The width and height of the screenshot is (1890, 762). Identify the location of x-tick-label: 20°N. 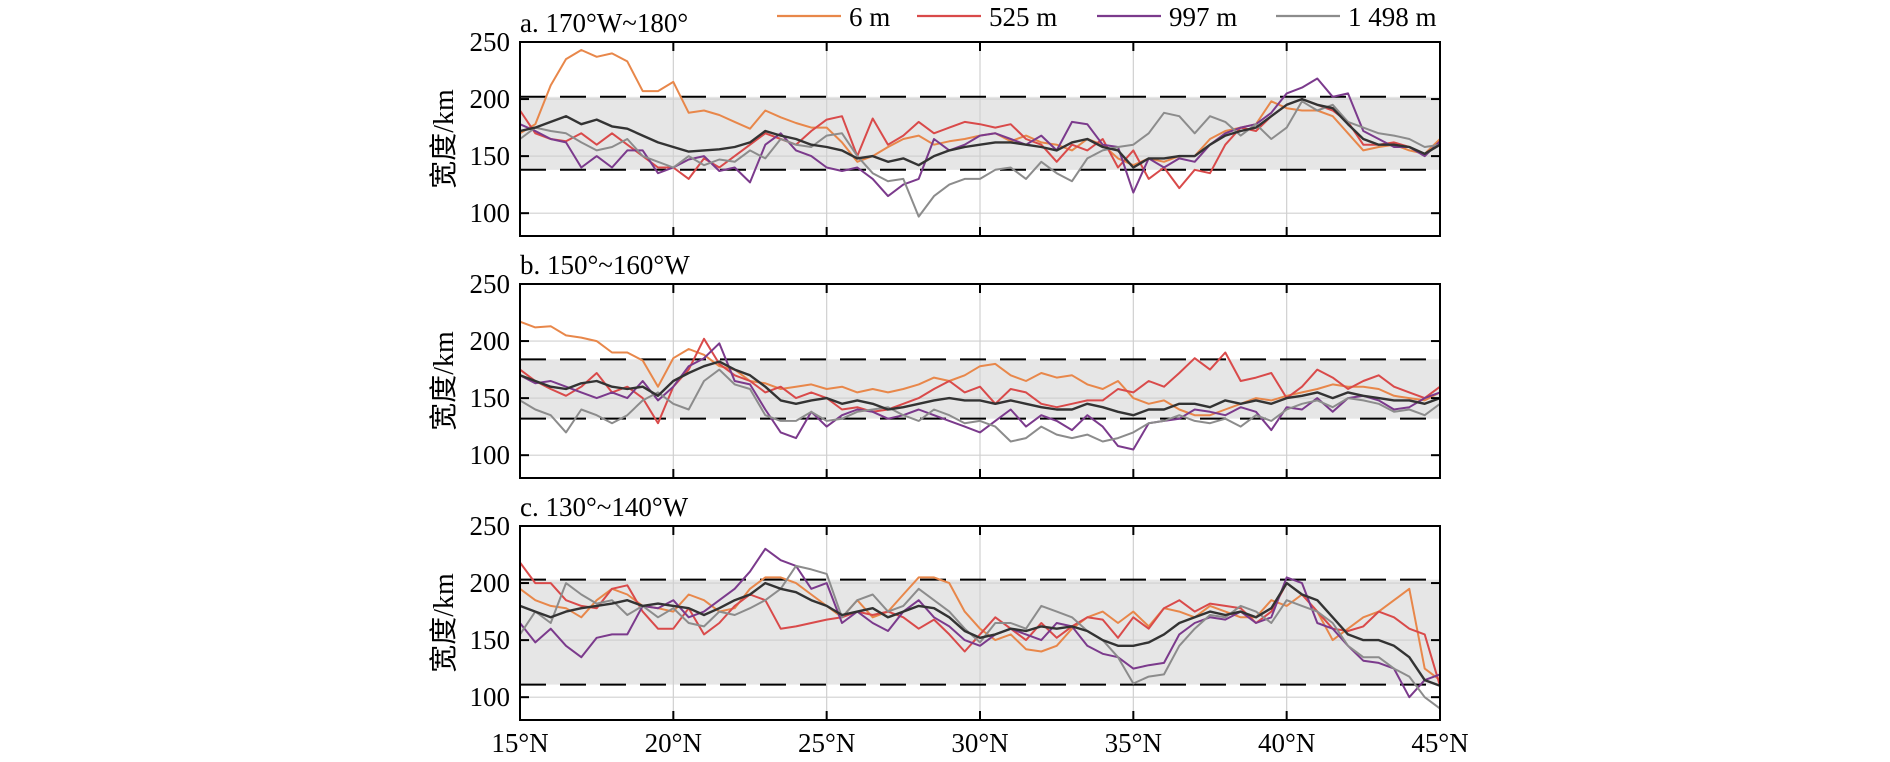
(673, 743).